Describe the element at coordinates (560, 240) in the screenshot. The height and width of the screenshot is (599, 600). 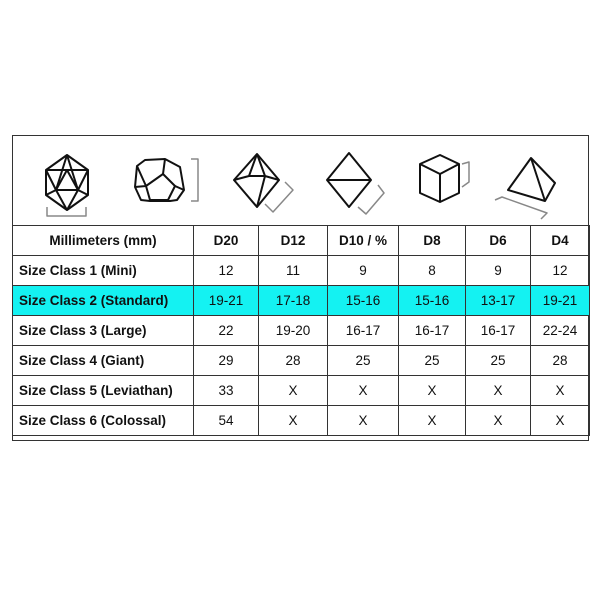
I see `header-d4: D4` at that location.